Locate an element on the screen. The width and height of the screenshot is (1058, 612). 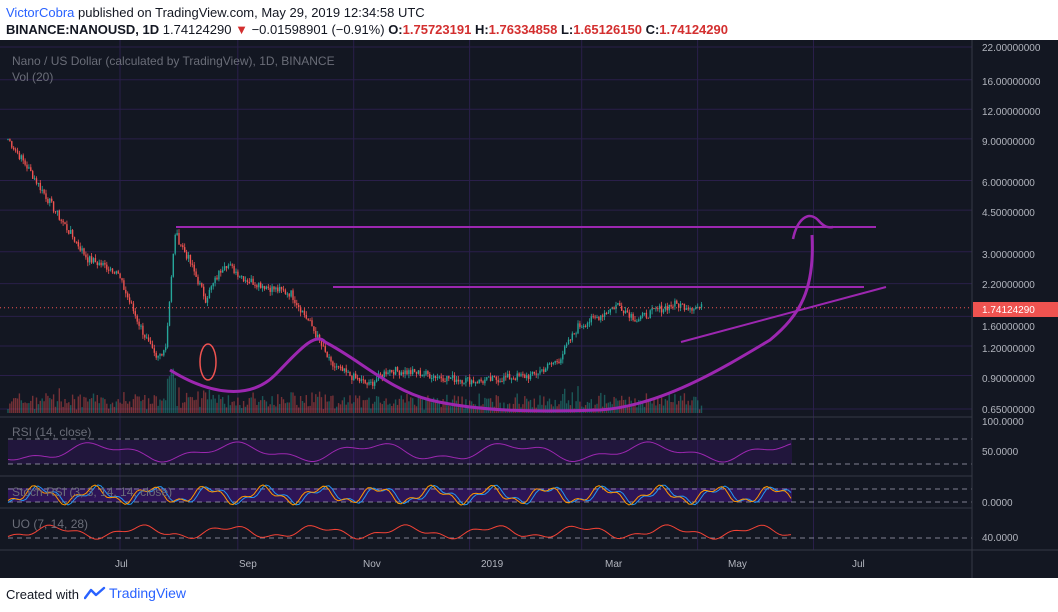
x-tick-label: Sep is located at coordinates (248, 564).